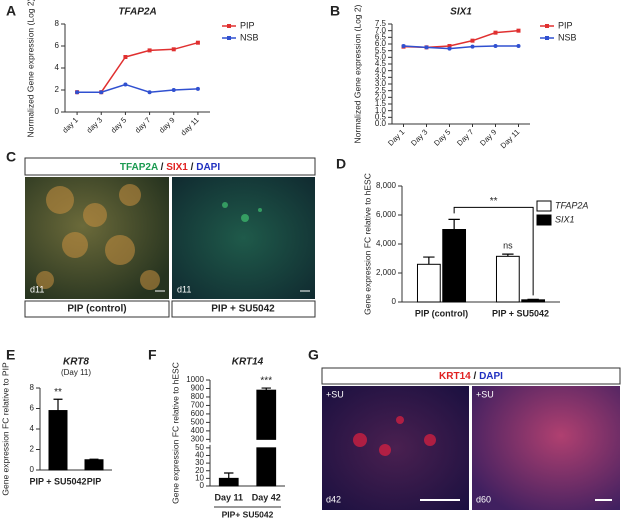 Image resolution: width=626 pixels, height=530 pixels. Describe the element at coordinates (335, 11) in the screenshot. I see `panel-label: B` at that location.